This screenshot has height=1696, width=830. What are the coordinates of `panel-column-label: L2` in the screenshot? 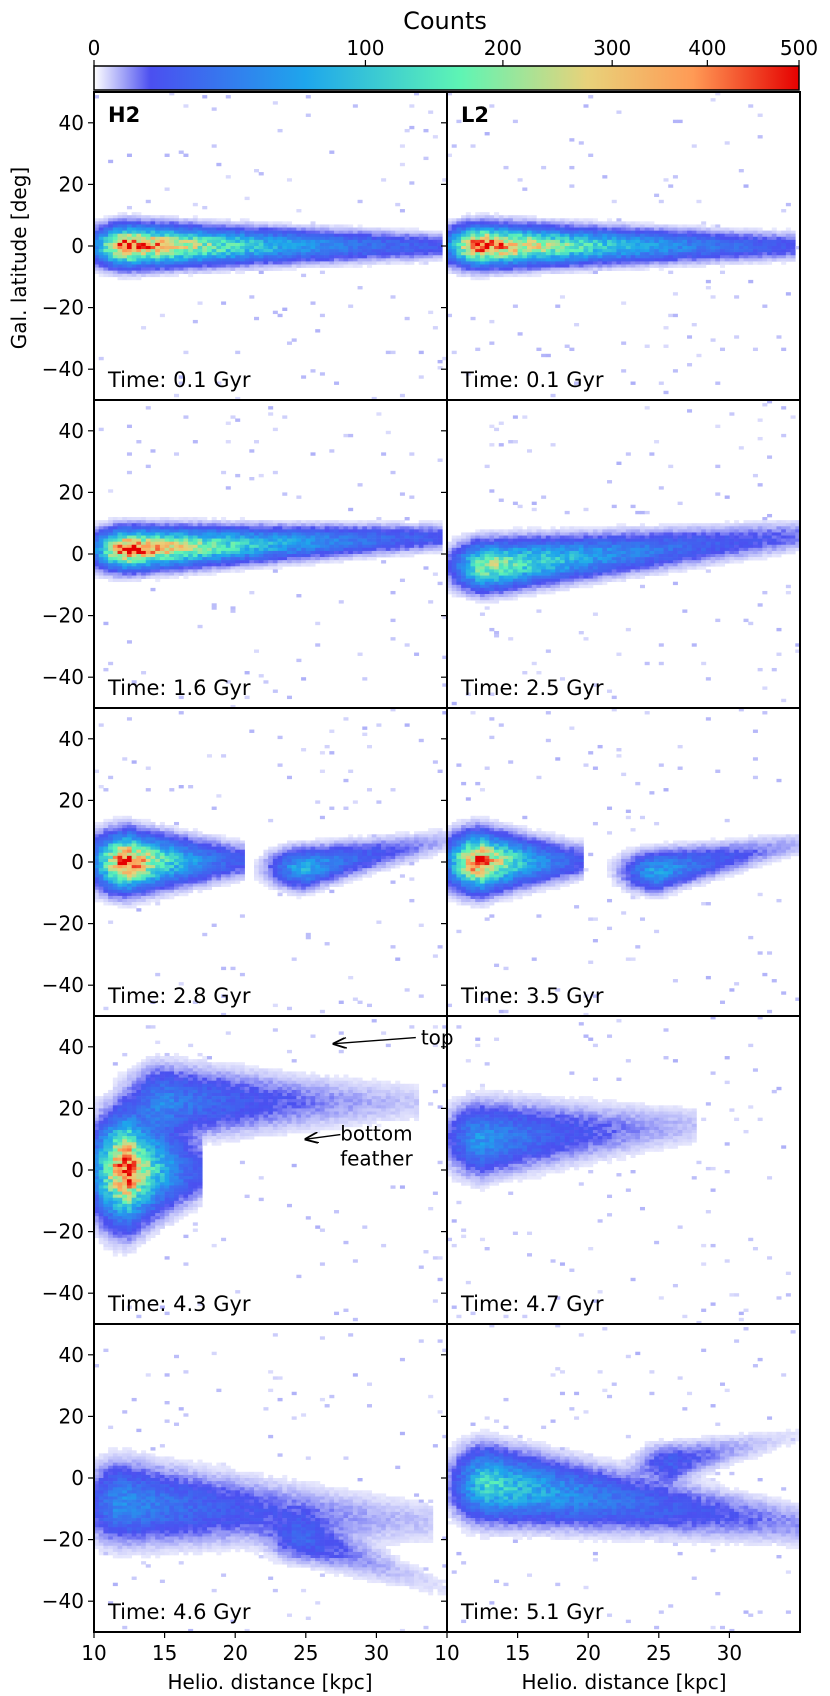 It's located at (475, 115).